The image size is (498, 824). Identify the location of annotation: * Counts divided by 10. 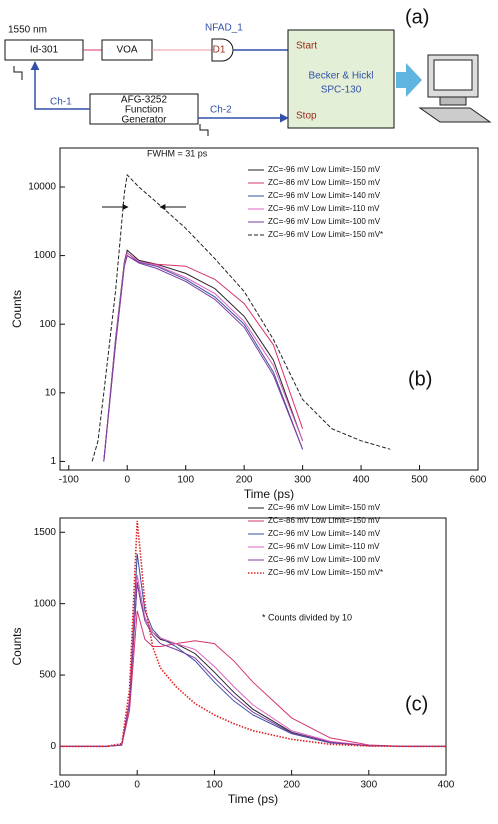
(307, 617).